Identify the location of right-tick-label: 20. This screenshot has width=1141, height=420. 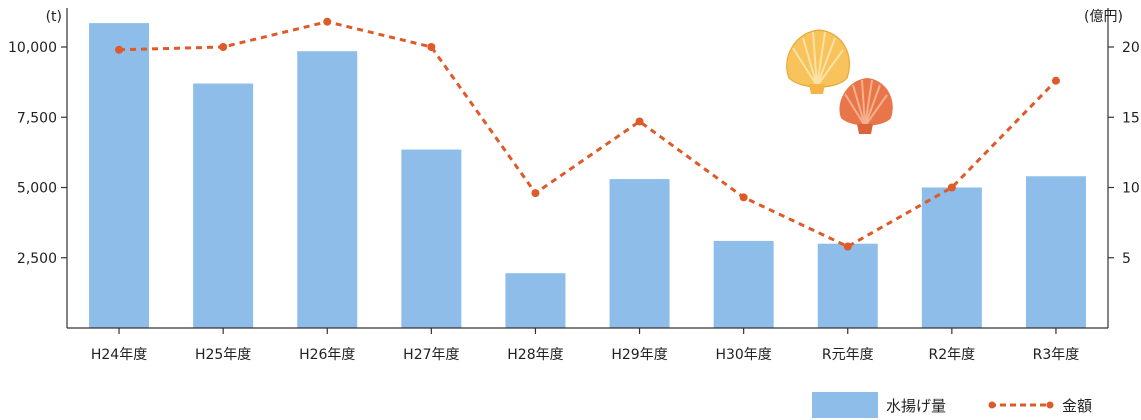
(1131, 48).